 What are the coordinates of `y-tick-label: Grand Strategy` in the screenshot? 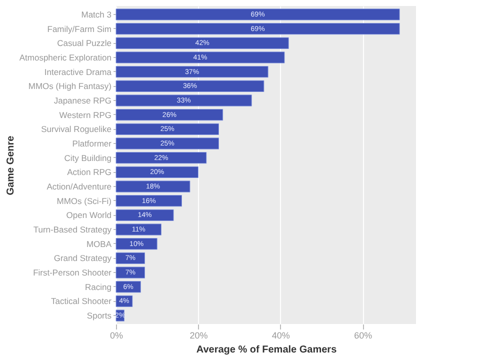 It's located at (83, 258).